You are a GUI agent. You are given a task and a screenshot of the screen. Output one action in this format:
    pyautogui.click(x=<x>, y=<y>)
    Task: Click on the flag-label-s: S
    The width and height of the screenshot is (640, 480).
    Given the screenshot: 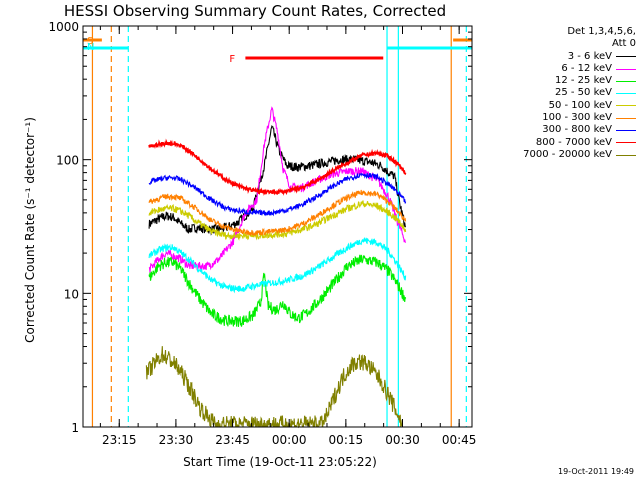 What is the action you would take?
    pyautogui.click(x=90, y=41)
    